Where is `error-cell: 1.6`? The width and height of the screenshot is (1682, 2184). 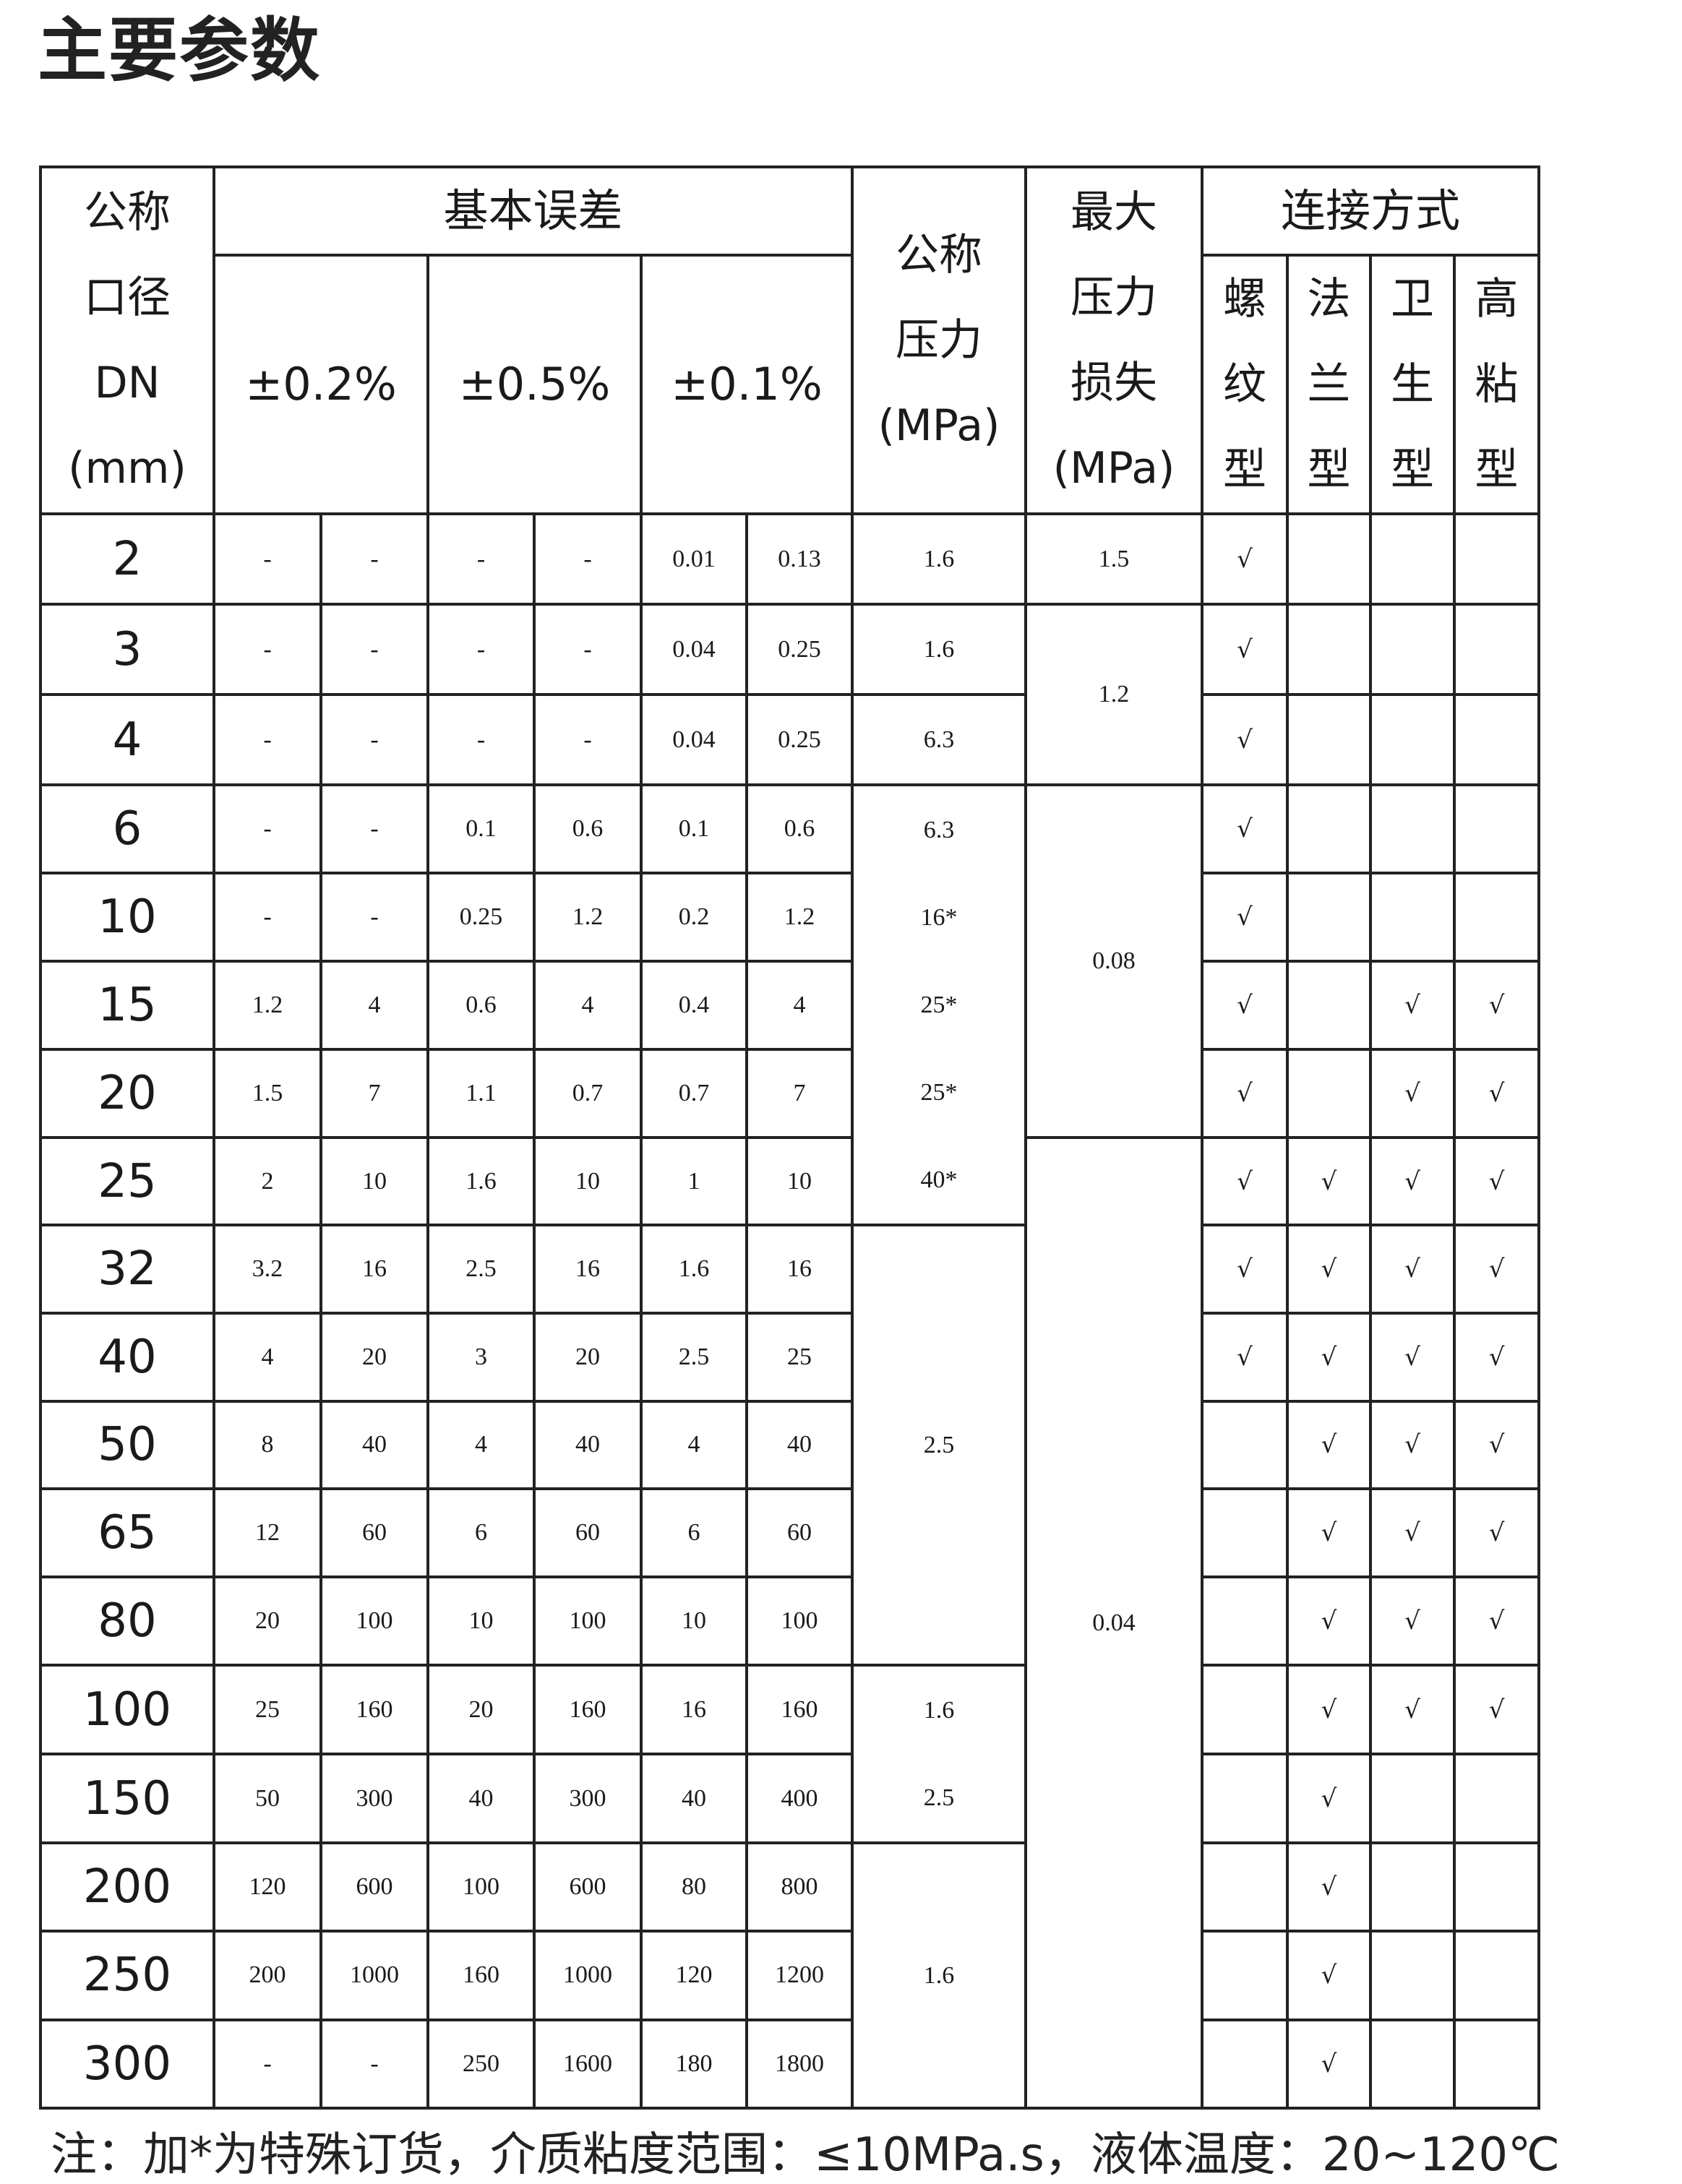
error-cell: 1.6 is located at coordinates (694, 1269).